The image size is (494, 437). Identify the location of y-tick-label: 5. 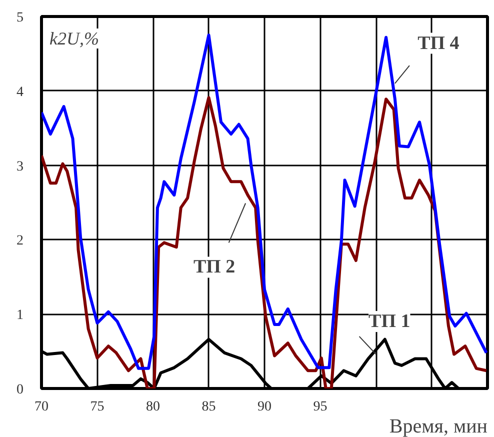
(20, 18).